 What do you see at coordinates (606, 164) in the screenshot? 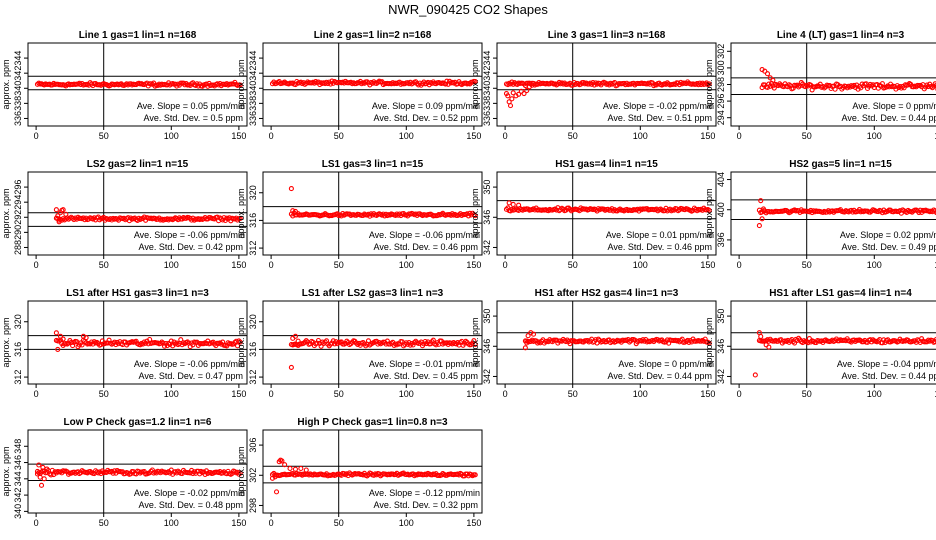
I see `panel-title: HS1 gas=4 lin=1 n=15` at bounding box center [606, 164].